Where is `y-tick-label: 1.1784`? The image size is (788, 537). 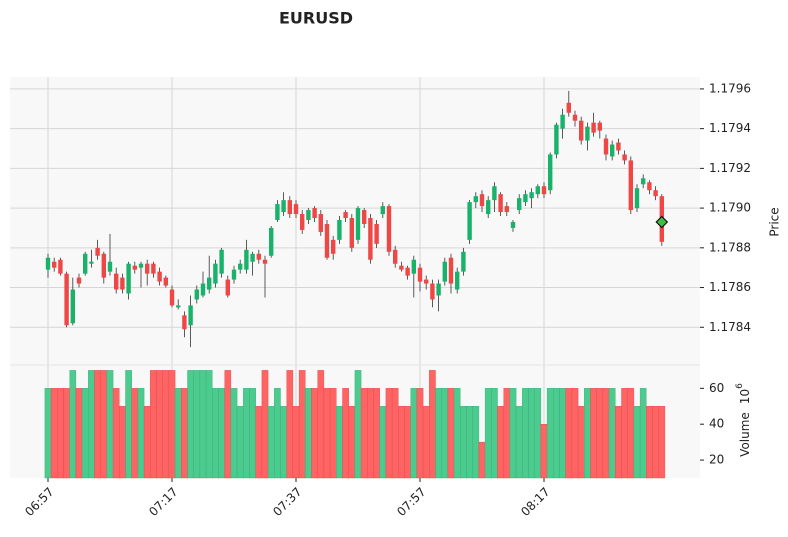 y-tick-label: 1.1784 is located at coordinates (730, 327).